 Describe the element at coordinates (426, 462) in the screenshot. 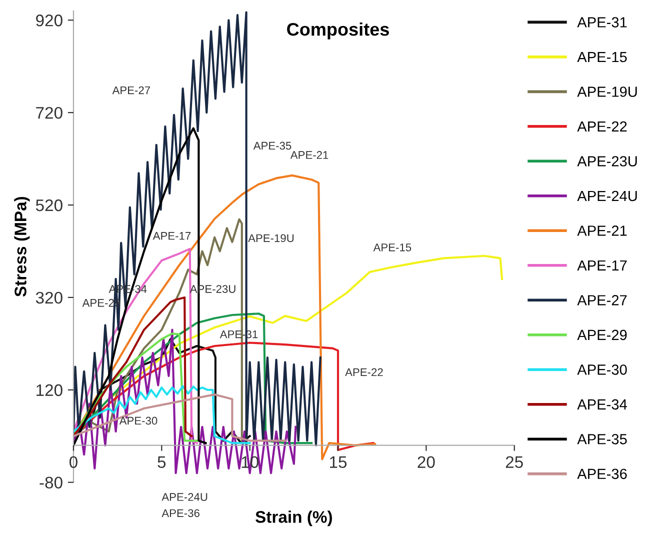

I see `x-tick-label: 20` at that location.